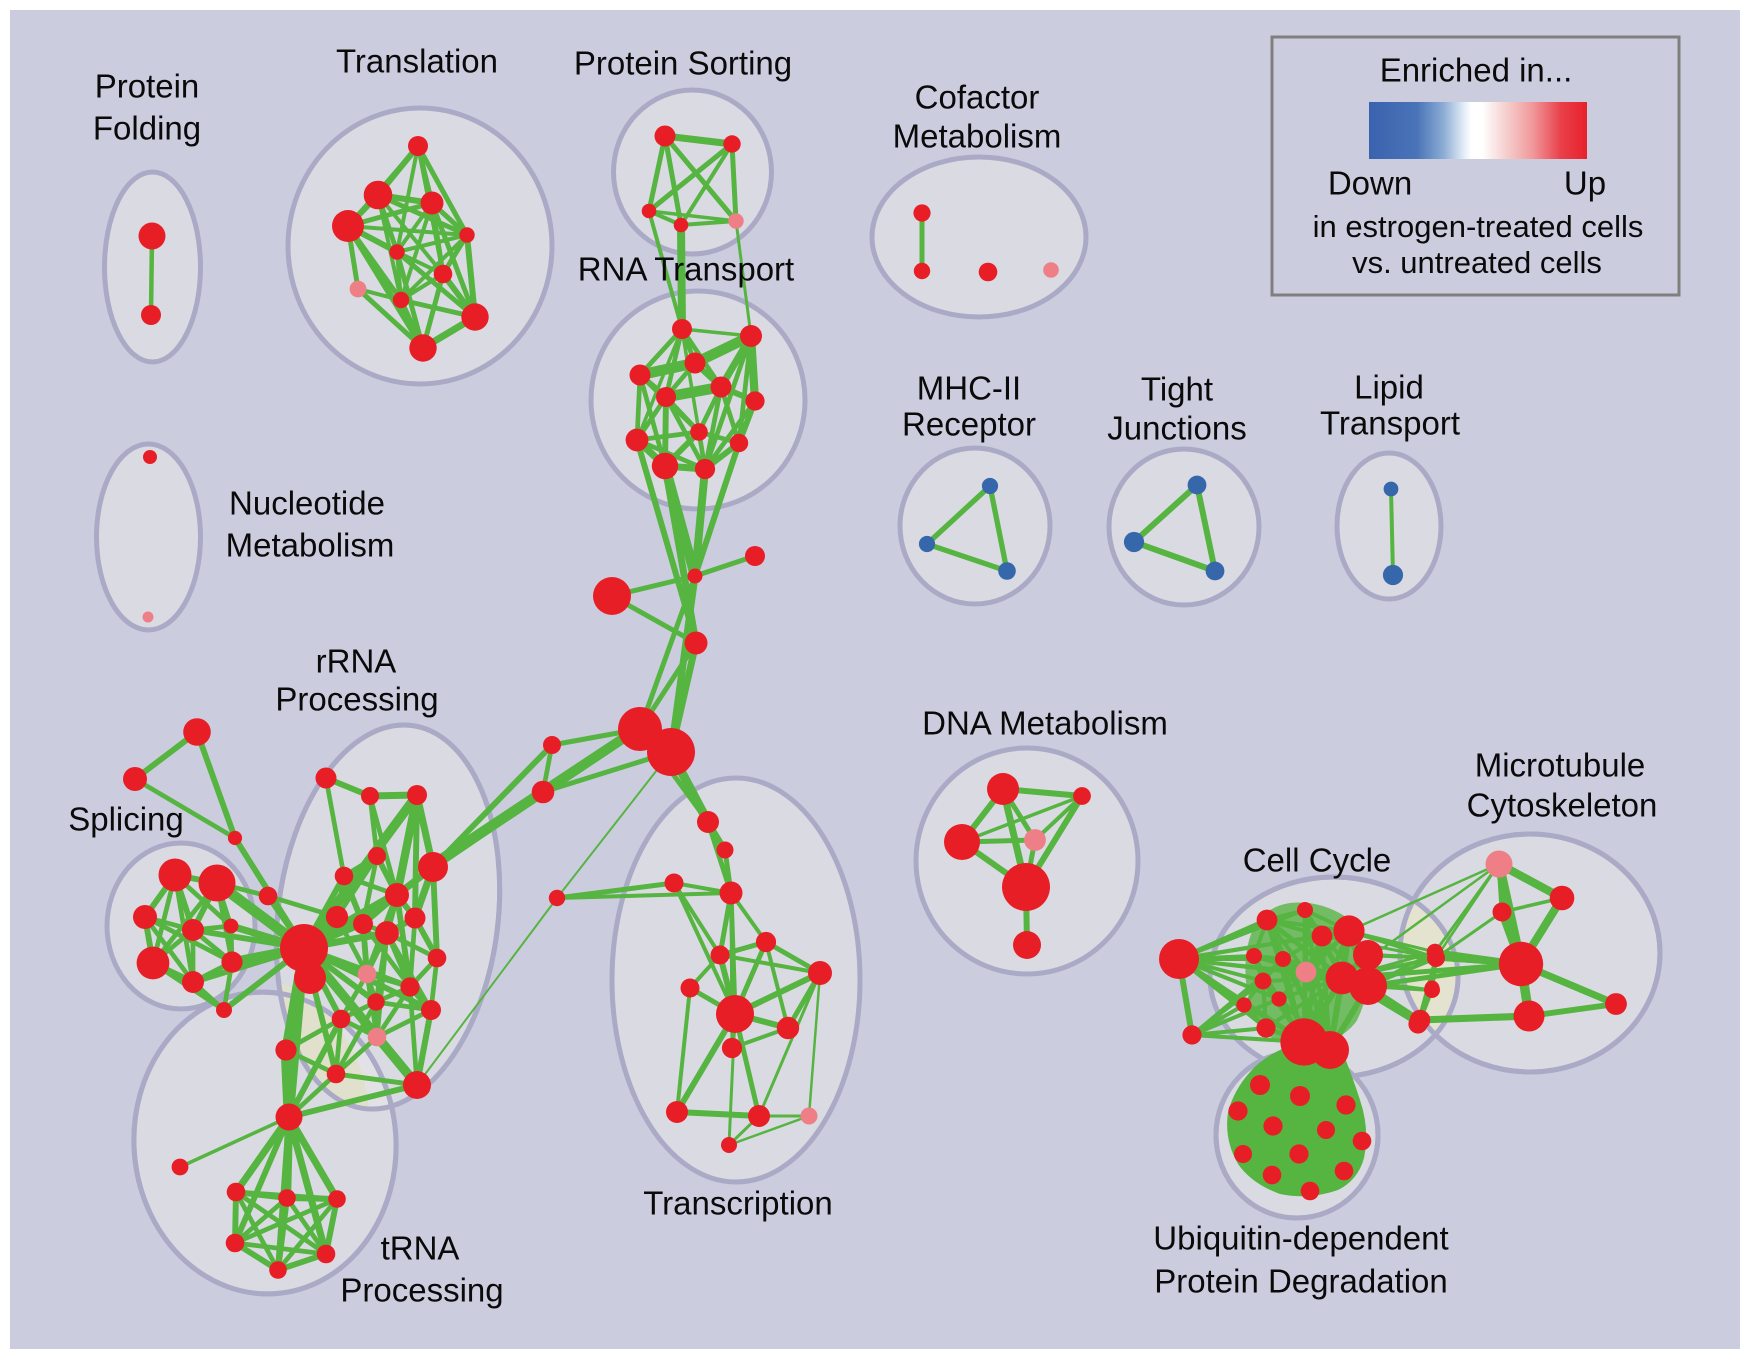 This screenshot has height=1365, width=1750. What do you see at coordinates (1301, 1281) in the screenshot?
I see `svg-text: Protein Degradation` at bounding box center [1301, 1281].